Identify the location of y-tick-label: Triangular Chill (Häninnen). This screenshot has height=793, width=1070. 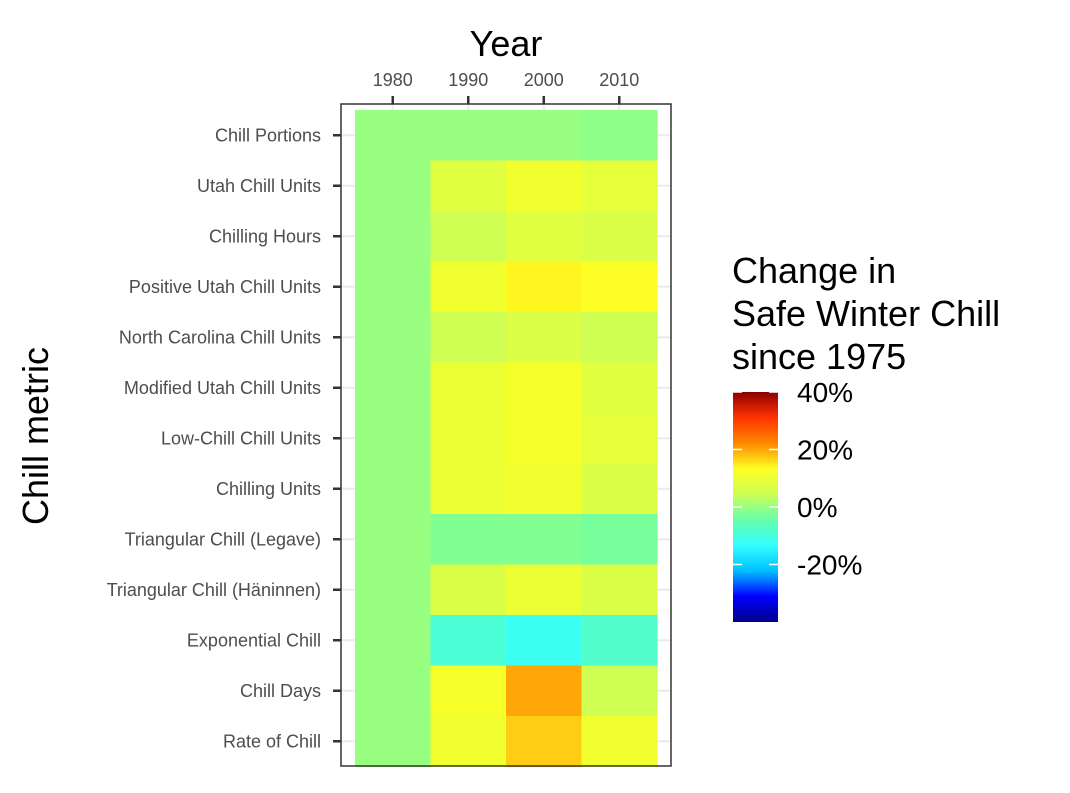
(214, 590).